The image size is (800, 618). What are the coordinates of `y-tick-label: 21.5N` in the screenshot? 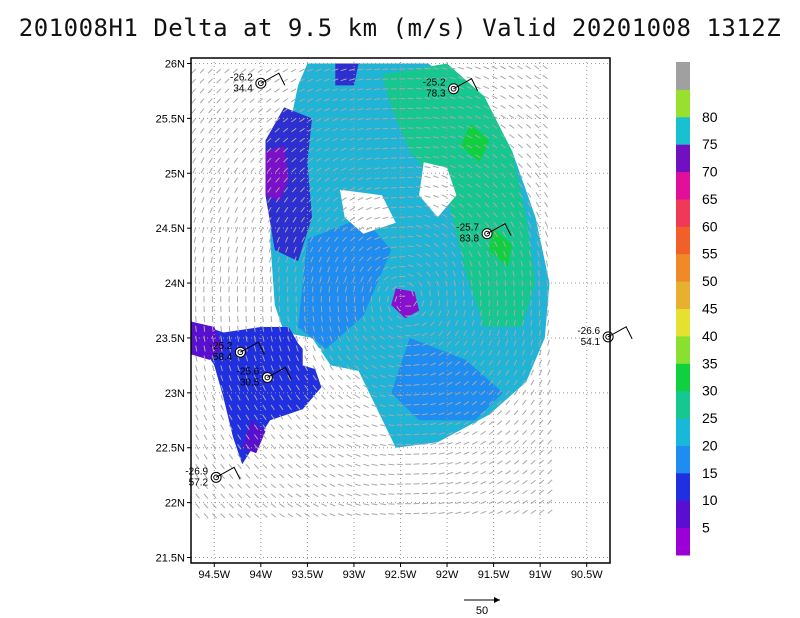 It's located at (170, 559).